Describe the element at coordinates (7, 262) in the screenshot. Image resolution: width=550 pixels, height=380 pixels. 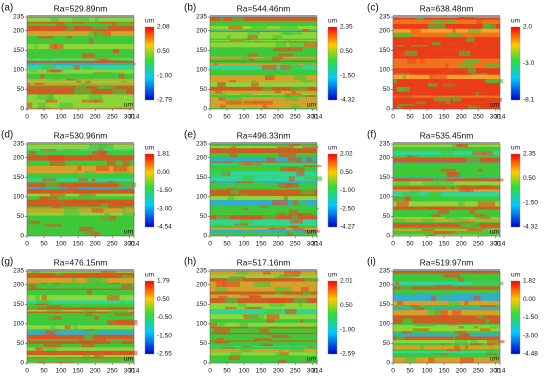
I see `panel-label: (g)` at that location.